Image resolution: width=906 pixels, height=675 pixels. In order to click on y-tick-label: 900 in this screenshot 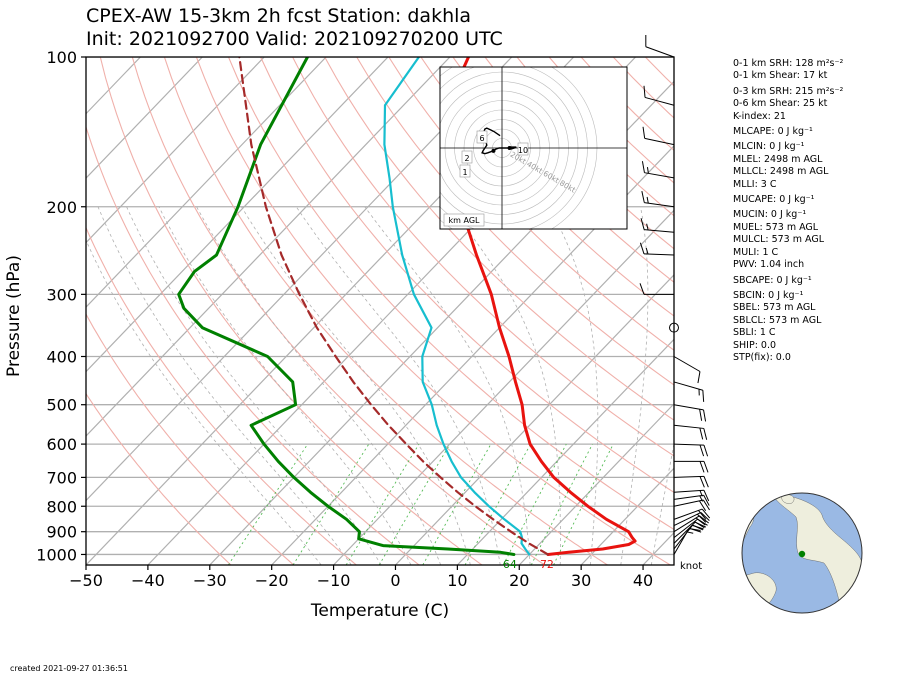, I will do `click(61, 532)`.